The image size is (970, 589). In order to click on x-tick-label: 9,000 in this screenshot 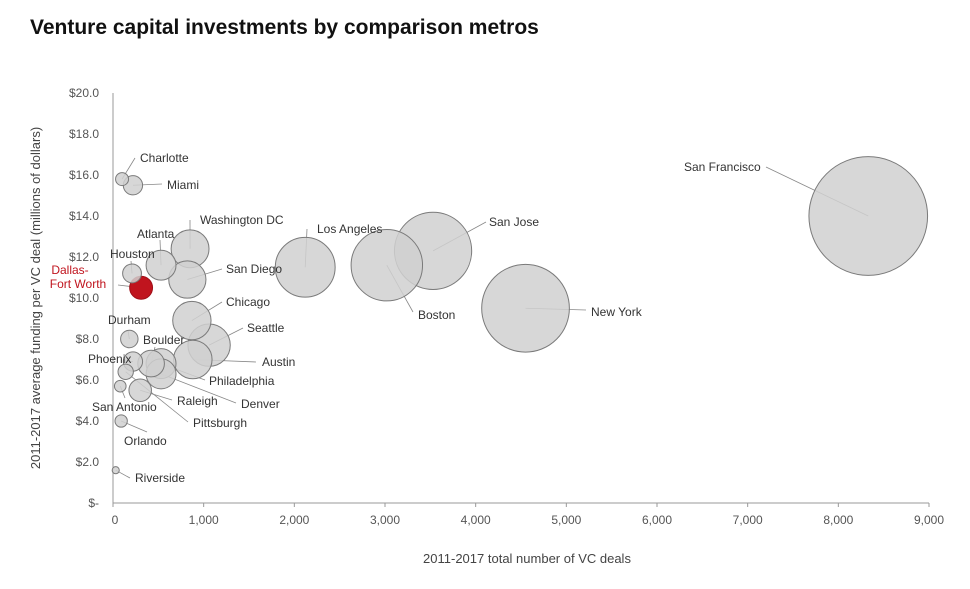, I will do `click(929, 520)`.